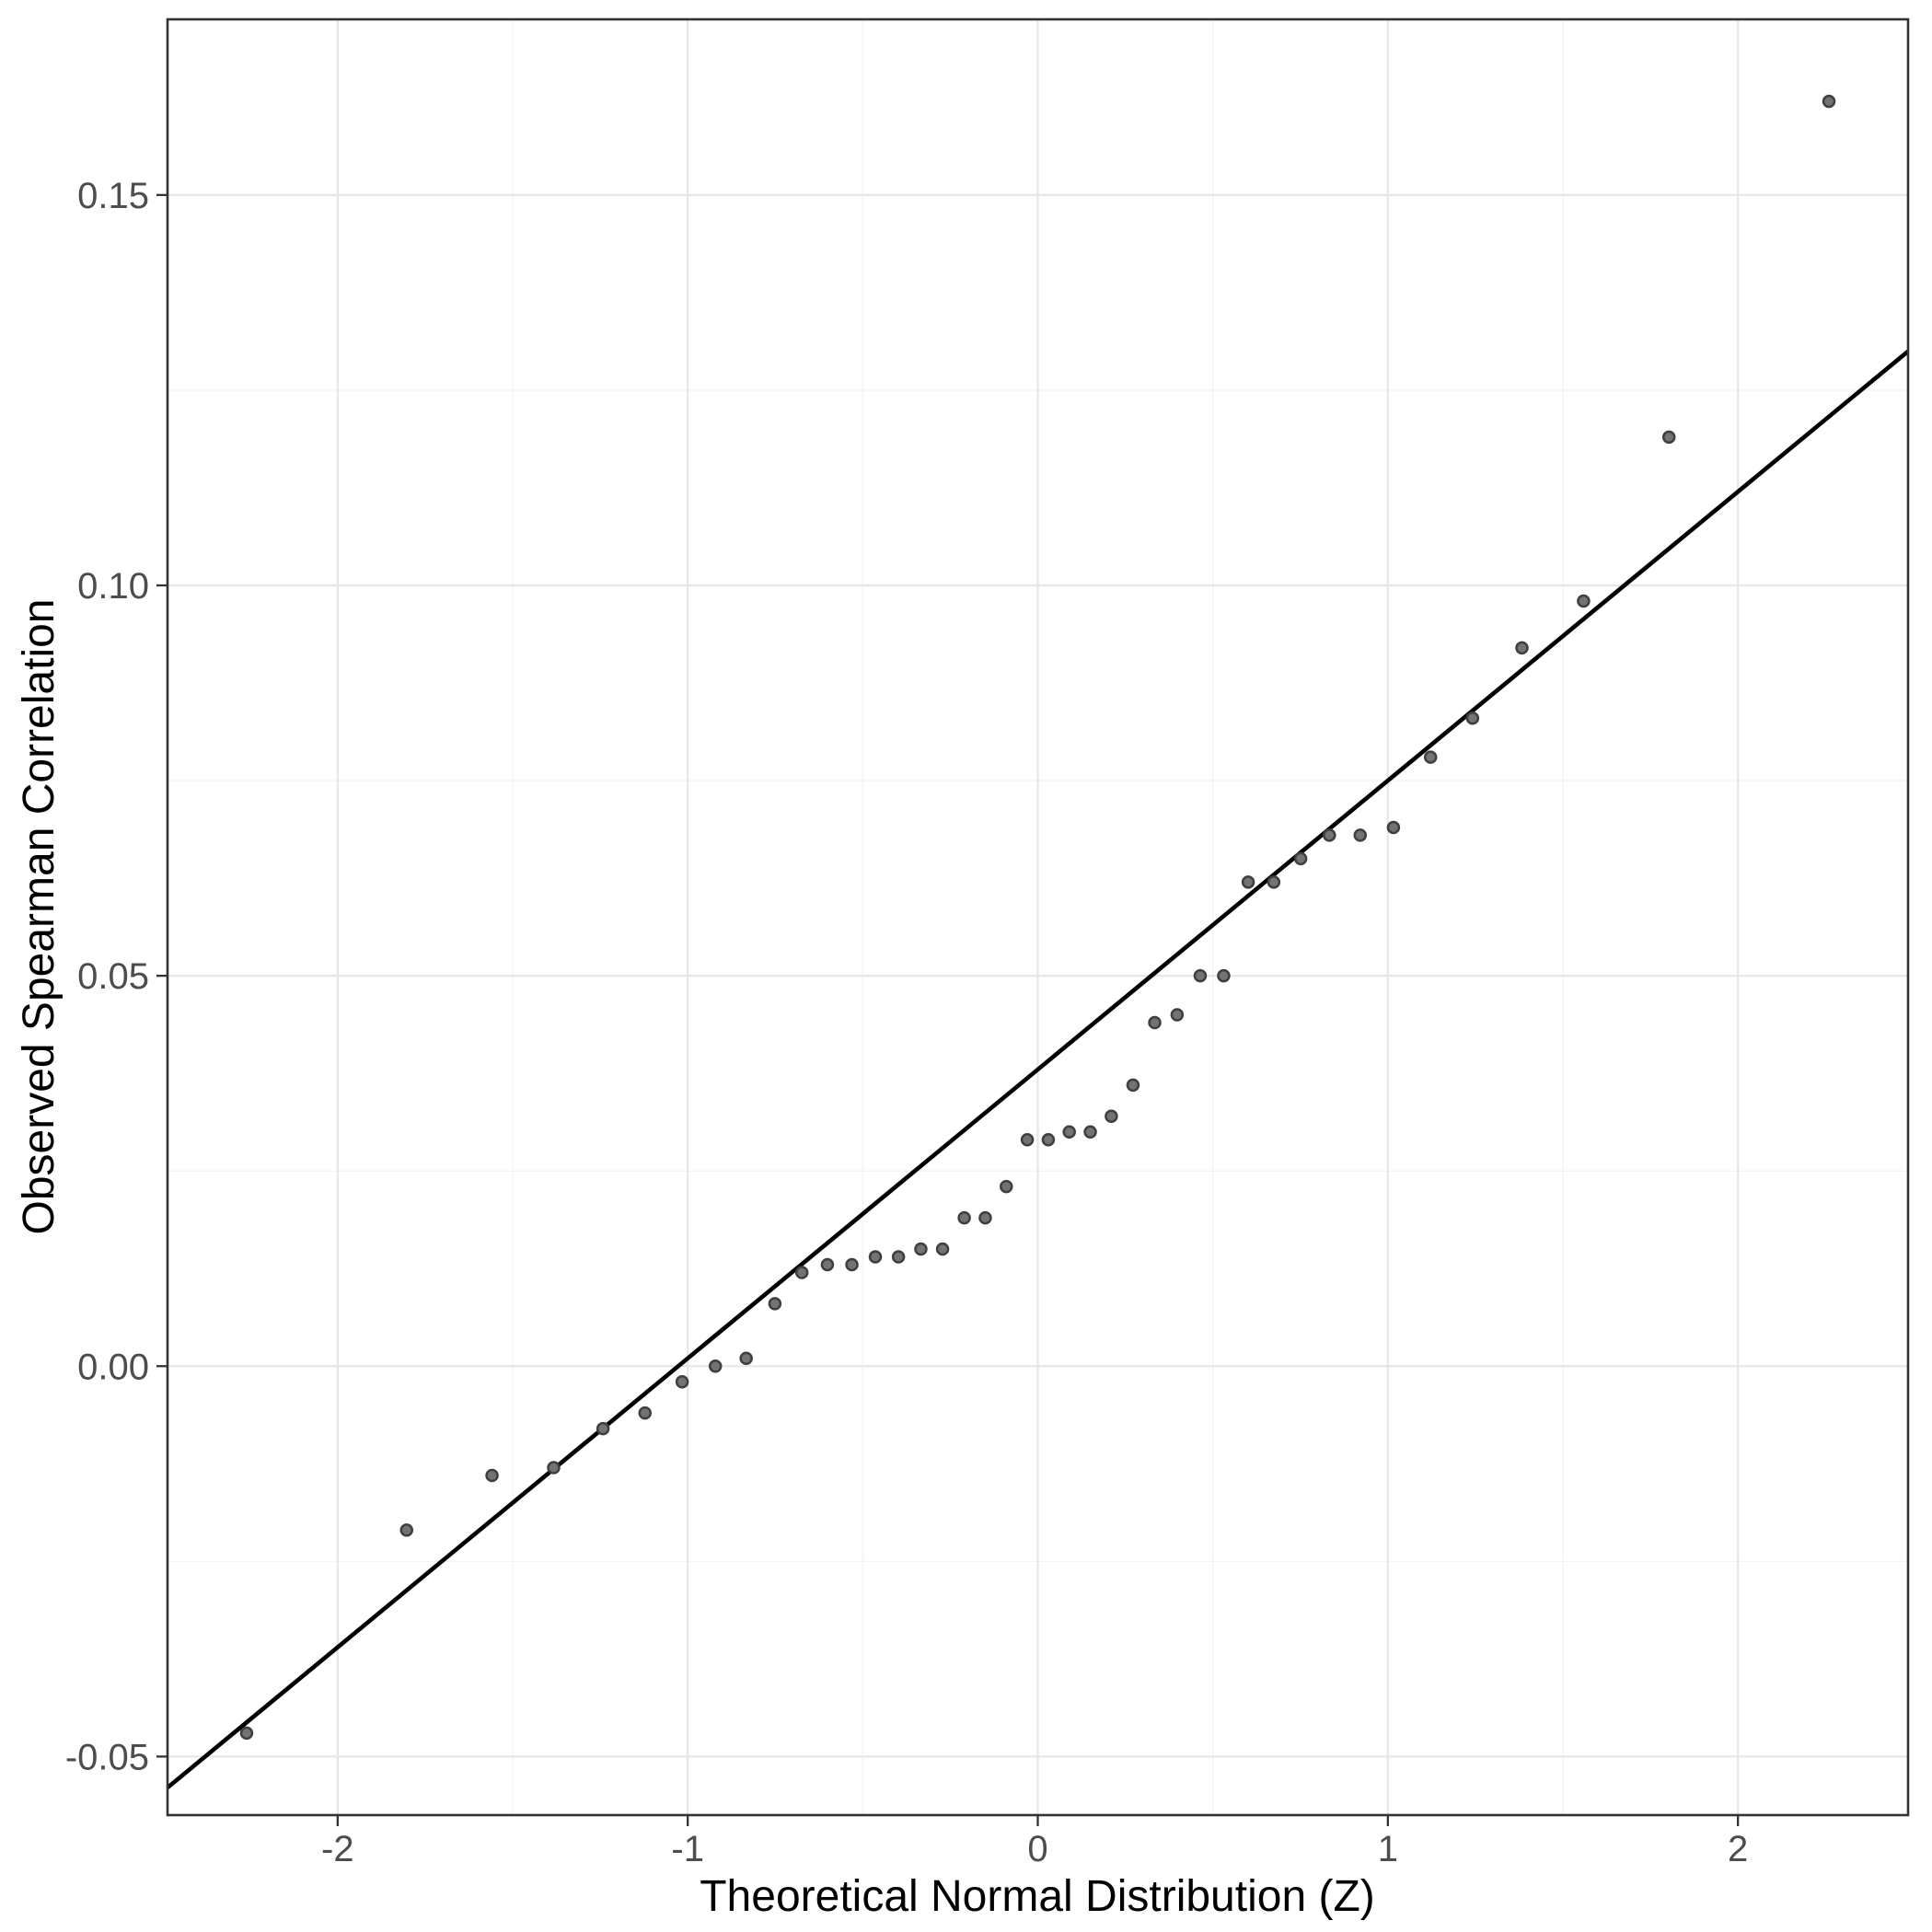 The width and height of the screenshot is (1932, 1932). I want to click on x-axis-tick-labels: -2 -1 0 1 2, so click(1035, 1849).